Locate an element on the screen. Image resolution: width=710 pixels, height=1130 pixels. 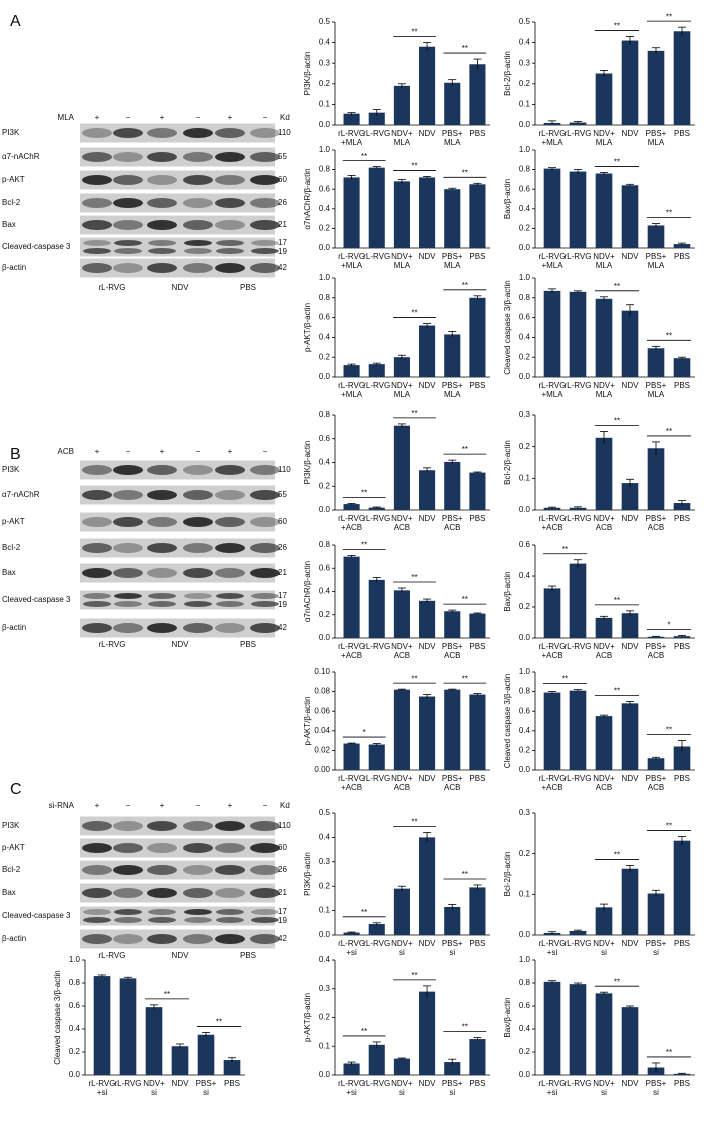
y-tick-label: 0.8 is located at coordinates (325, 414).